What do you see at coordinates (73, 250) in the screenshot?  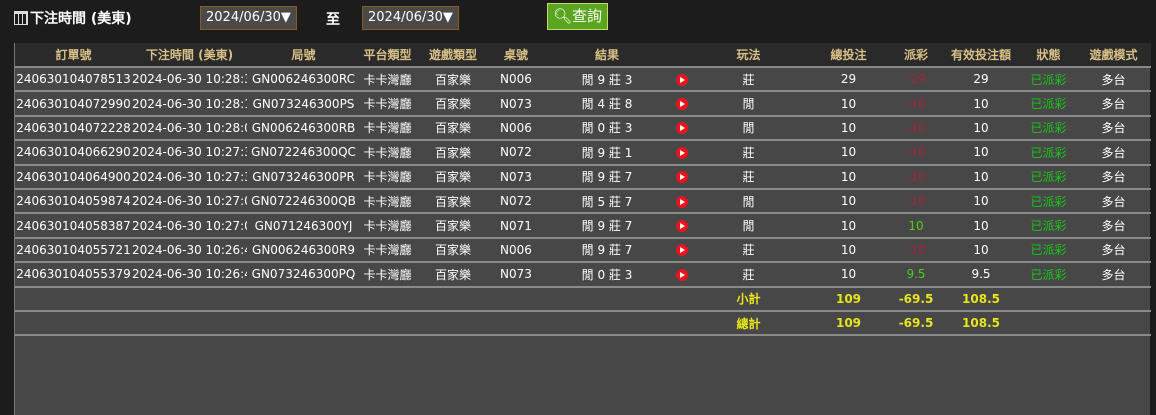 I see `cell-order: 240630104055721` at bounding box center [73, 250].